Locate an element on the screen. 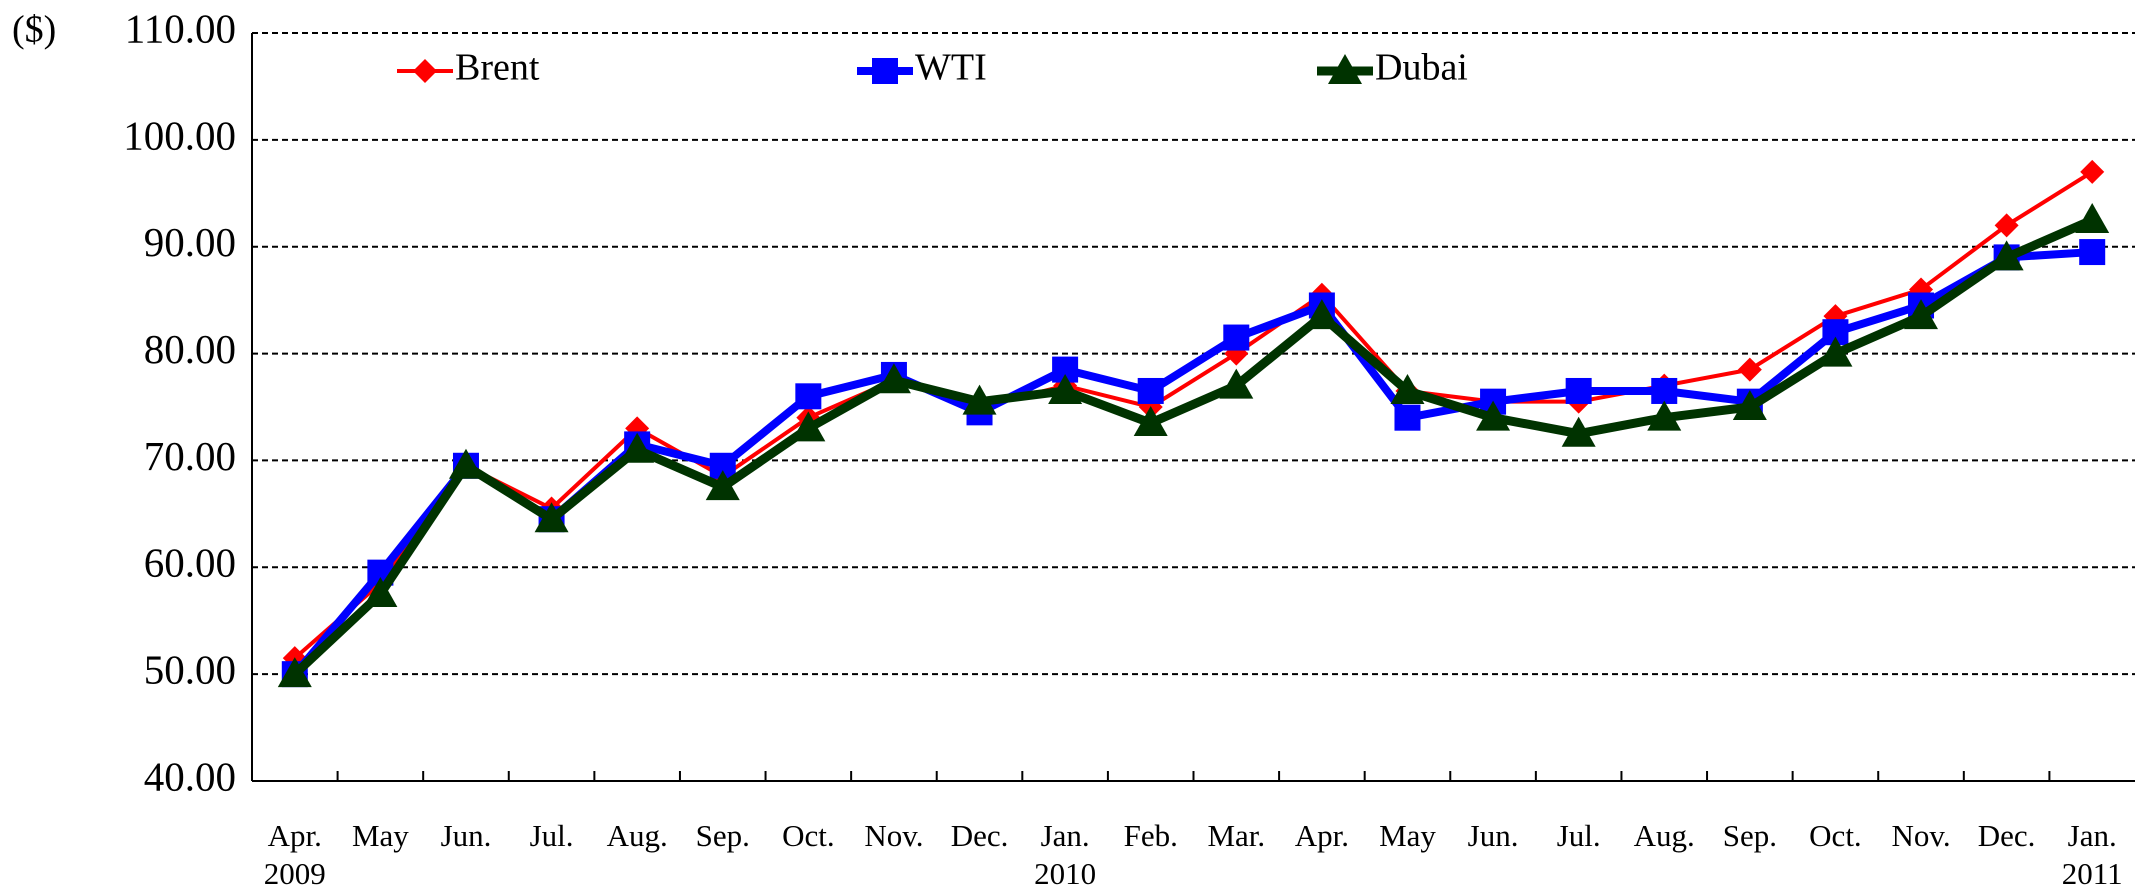 The width and height of the screenshot is (2149, 894). x-year-label: 2011 is located at coordinates (2092, 873).